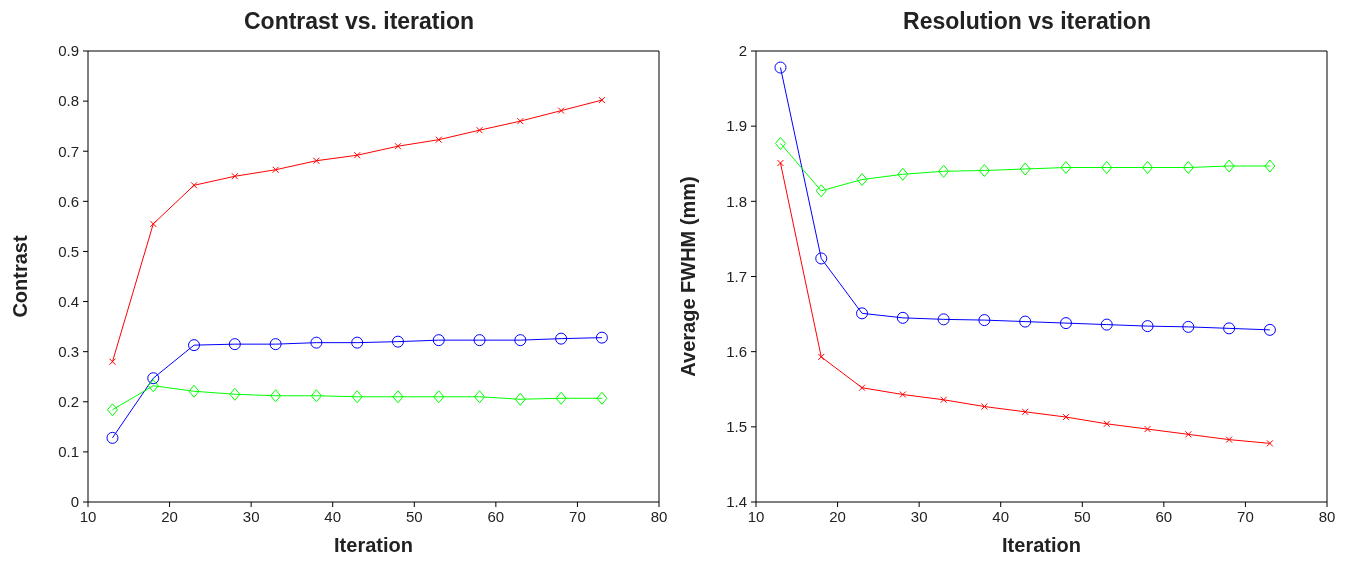  I want to click on y-axis-title: Average FWHM (mm), so click(688, 276).